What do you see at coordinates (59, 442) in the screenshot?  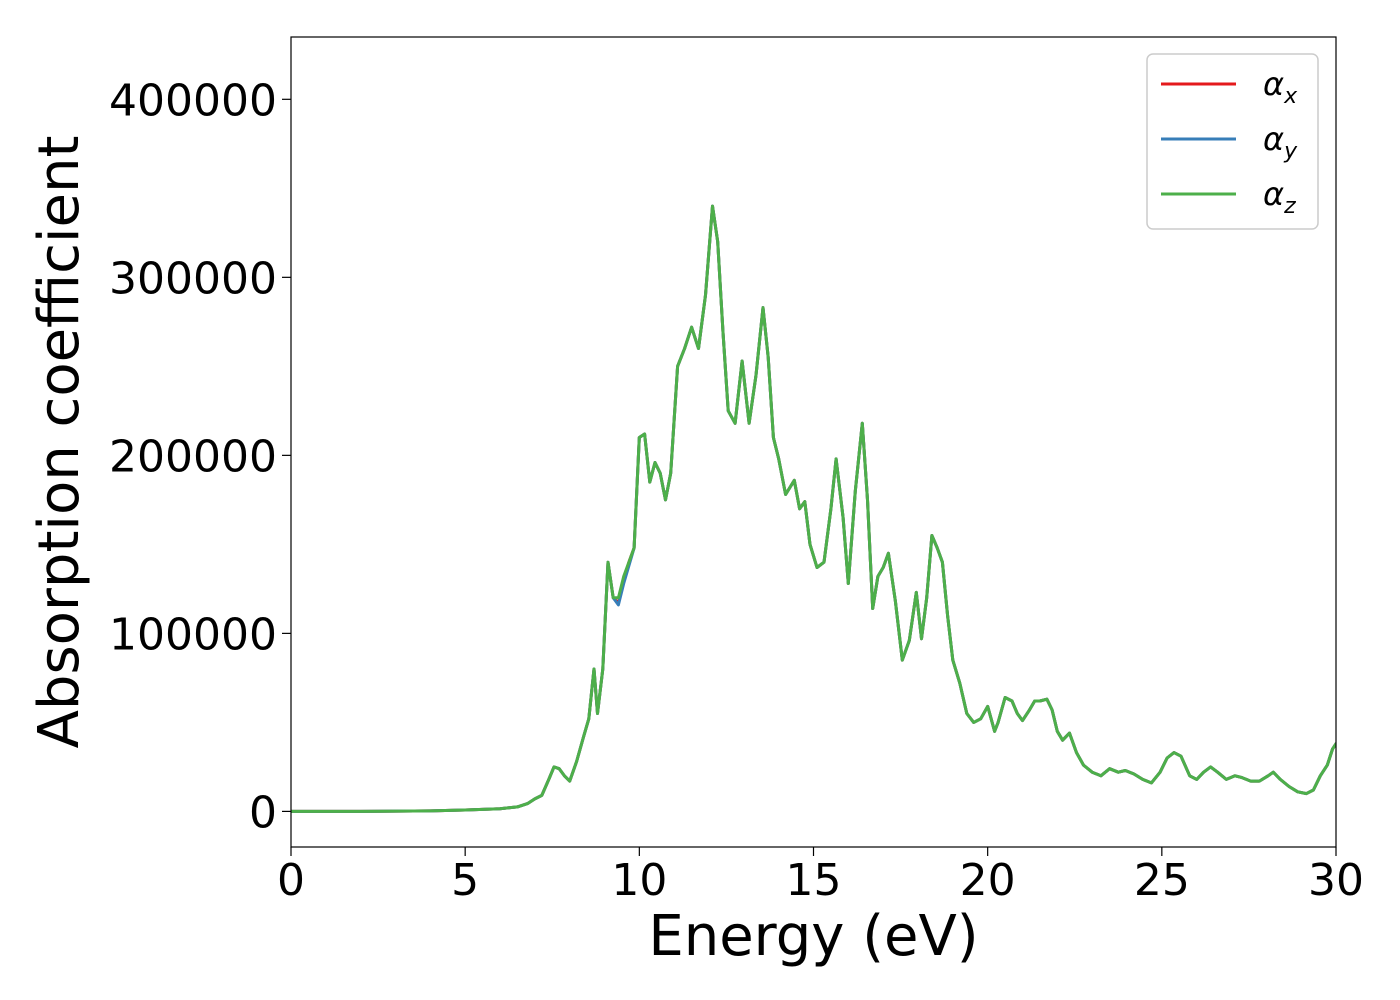 I see `y-axis-title: Absorption coefficient` at bounding box center [59, 442].